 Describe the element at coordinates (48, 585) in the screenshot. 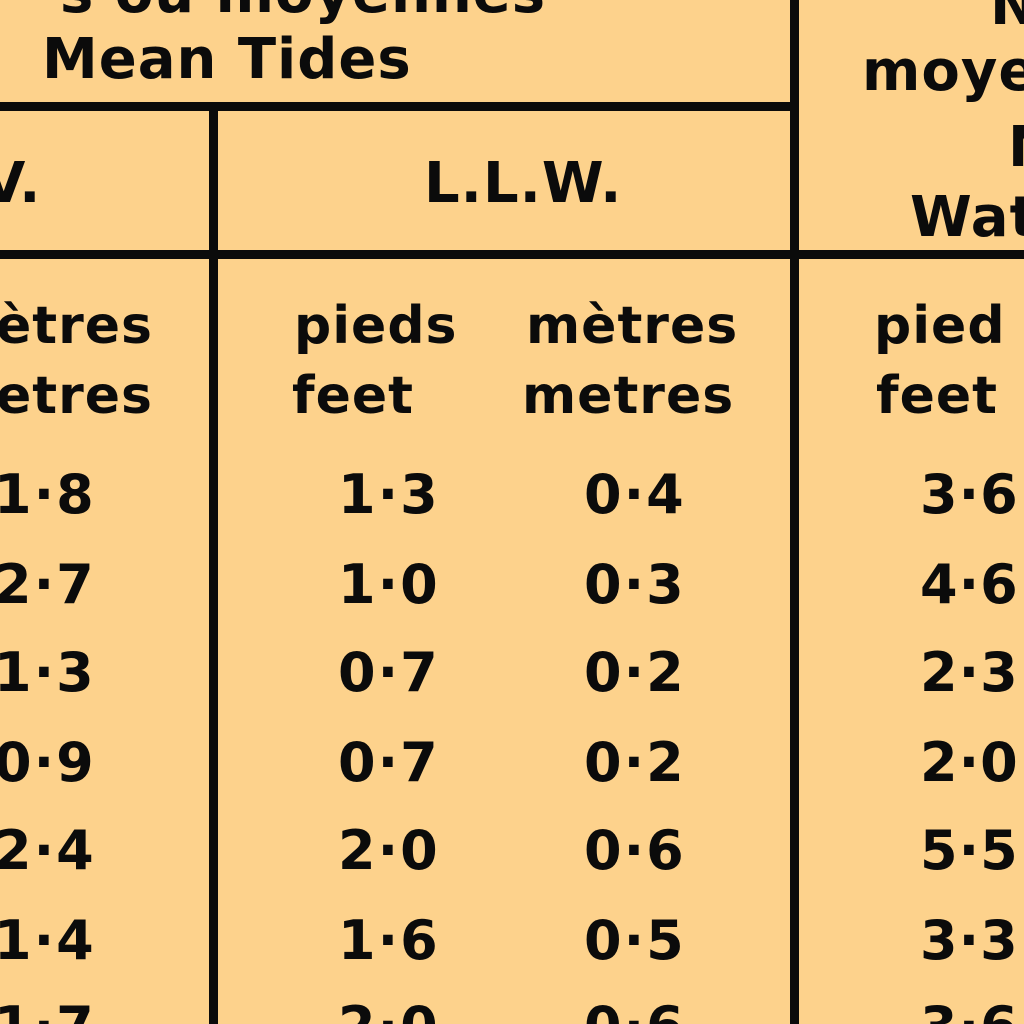

I see `hhw-metres-cell: 2·7` at that location.